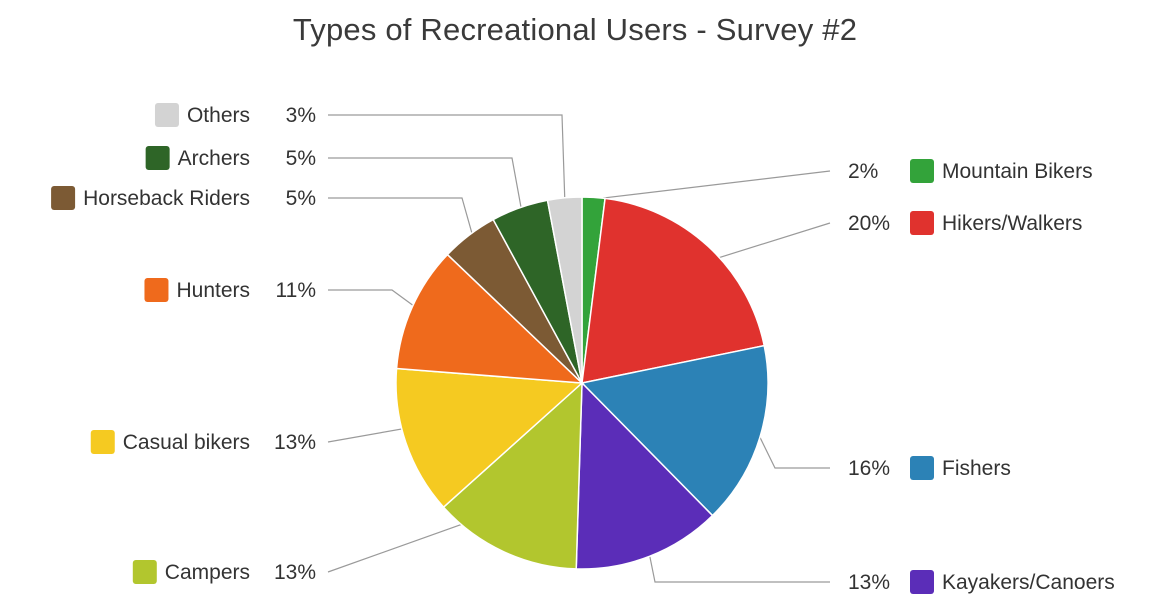  I want to click on pie-slice-casual-bikers, so click(489, 438).